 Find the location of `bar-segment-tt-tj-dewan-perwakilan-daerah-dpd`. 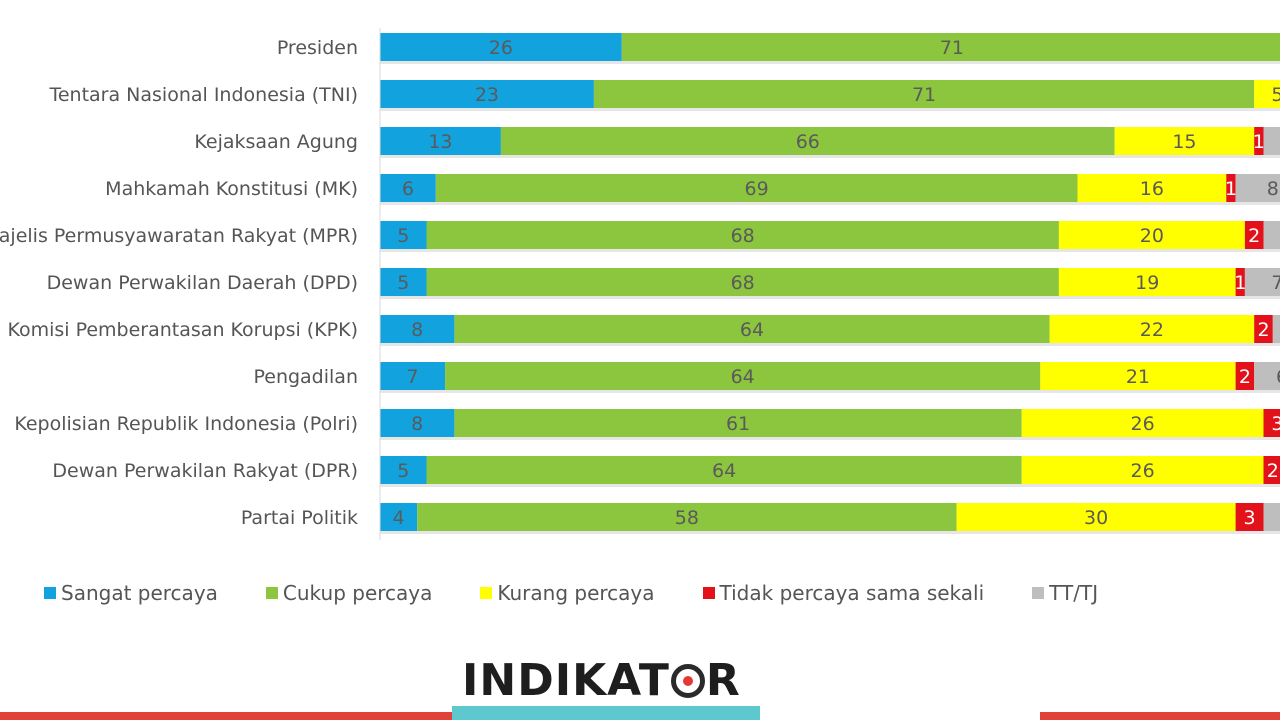

bar-segment-tt-tj-dewan-perwakilan-daerah-dpd is located at coordinates (1262, 282).